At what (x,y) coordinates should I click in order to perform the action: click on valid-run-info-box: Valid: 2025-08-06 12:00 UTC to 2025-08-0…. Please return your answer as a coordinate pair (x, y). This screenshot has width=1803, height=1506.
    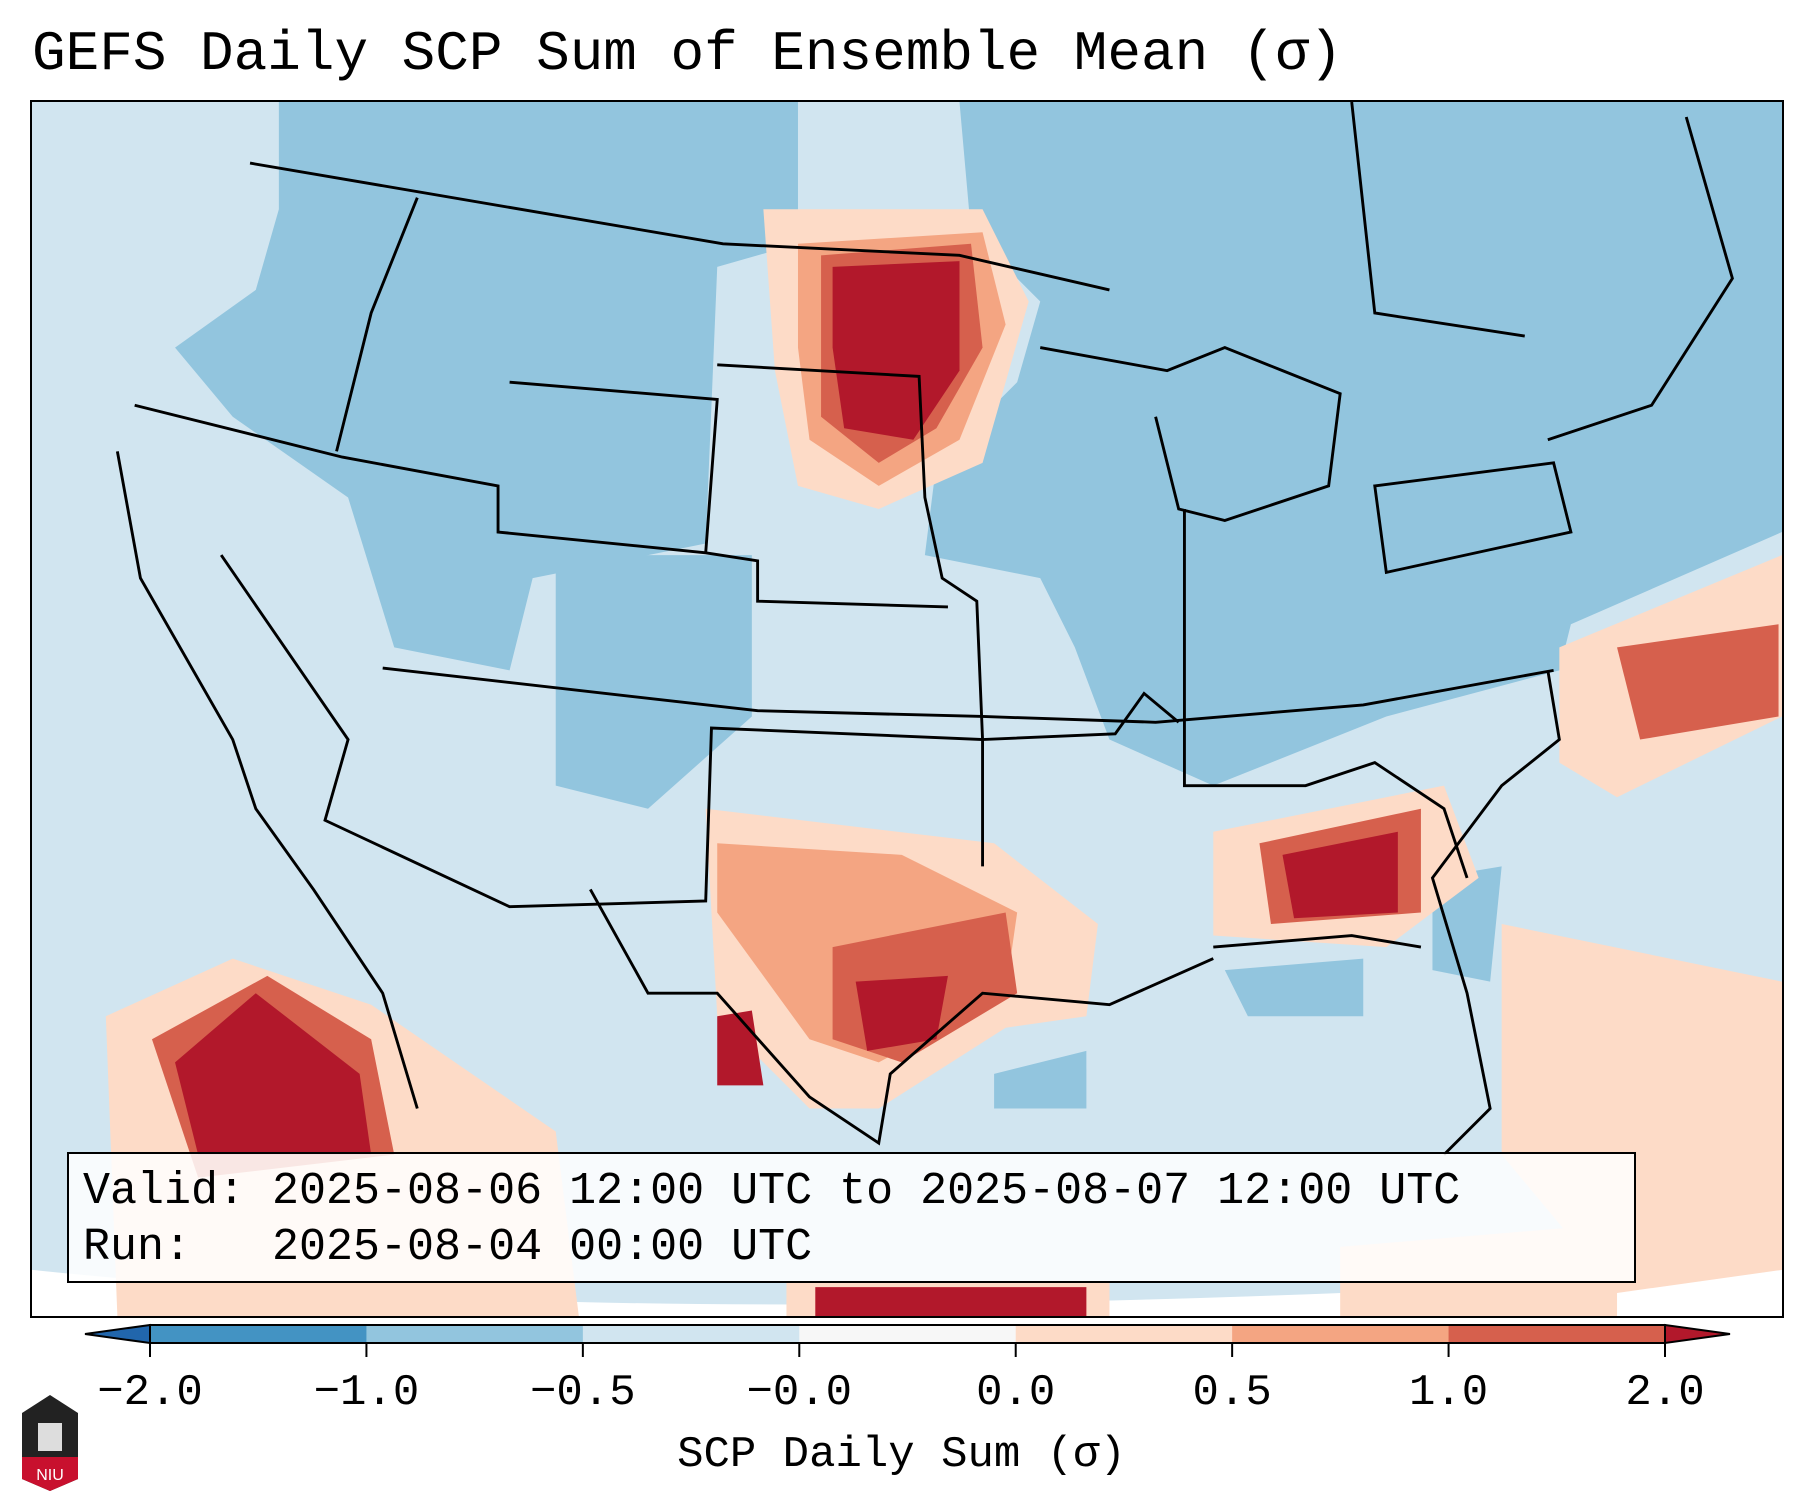
    Looking at the image, I should click on (851, 1217).